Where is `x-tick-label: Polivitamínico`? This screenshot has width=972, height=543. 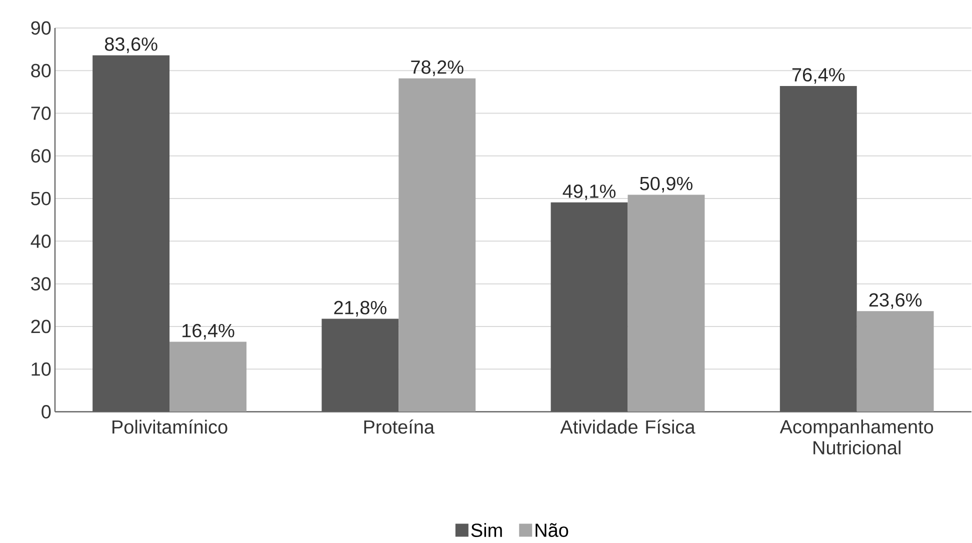 x-tick-label: Polivitamínico is located at coordinates (170, 427).